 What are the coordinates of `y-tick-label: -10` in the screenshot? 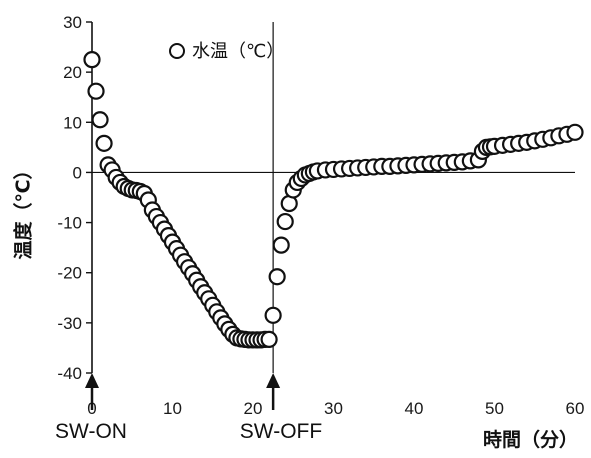 It's located at (69, 223).